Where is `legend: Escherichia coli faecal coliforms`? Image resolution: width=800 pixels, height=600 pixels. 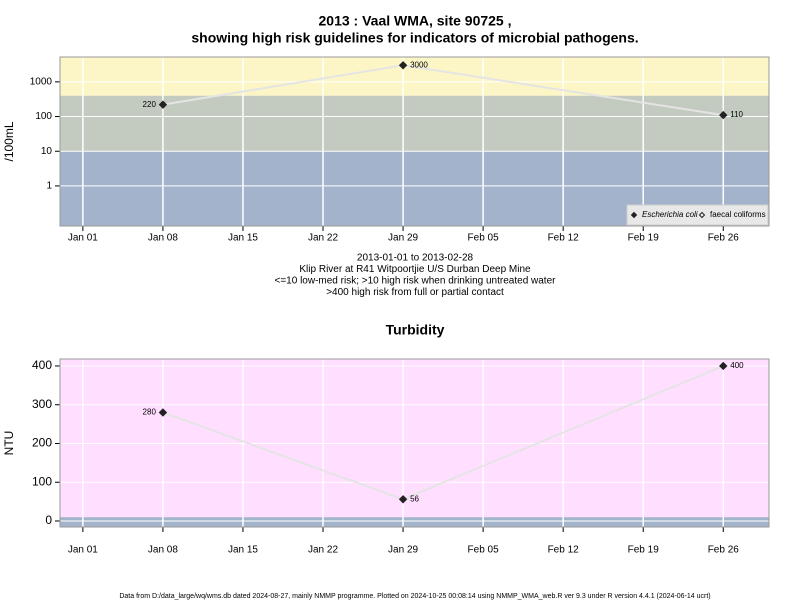 legend: Escherichia coli faecal coliforms is located at coordinates (697, 215).